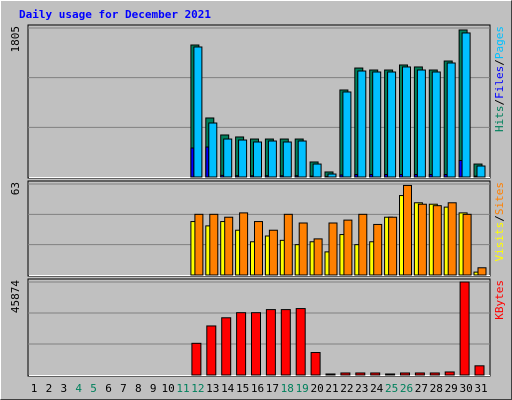 This screenshot has height=400, width=512. Describe the element at coordinates (15, 39) in the screenshot. I see `y-tick-label: 1805` at that location.